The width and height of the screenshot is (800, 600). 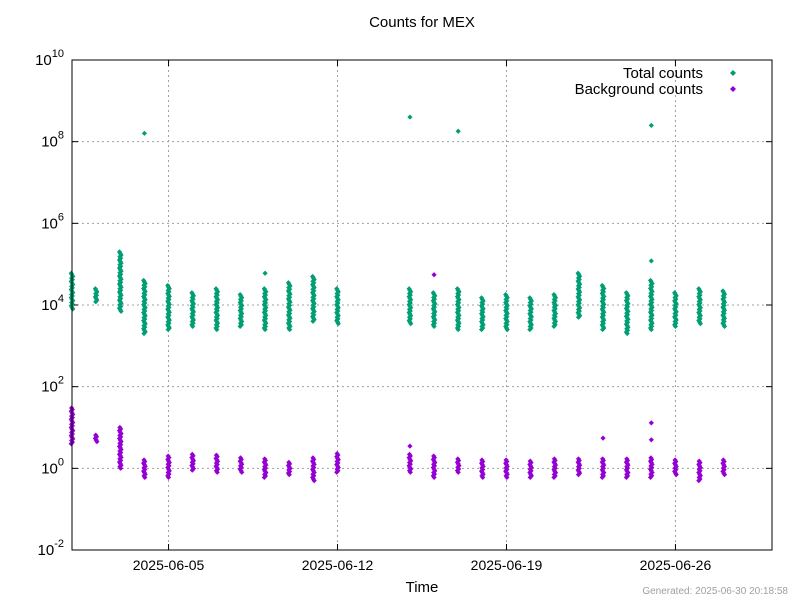 What do you see at coordinates (676, 565) in the screenshot?
I see `x-tick-label: 2025-06-26` at bounding box center [676, 565].